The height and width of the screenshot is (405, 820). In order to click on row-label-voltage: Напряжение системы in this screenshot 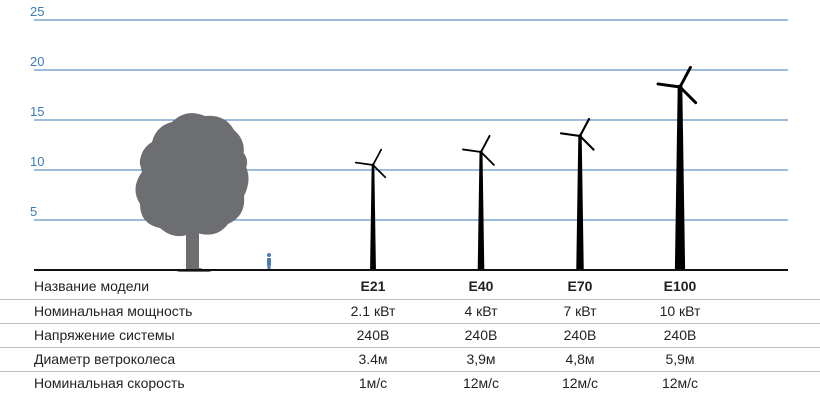, I will do `click(104, 335)`.